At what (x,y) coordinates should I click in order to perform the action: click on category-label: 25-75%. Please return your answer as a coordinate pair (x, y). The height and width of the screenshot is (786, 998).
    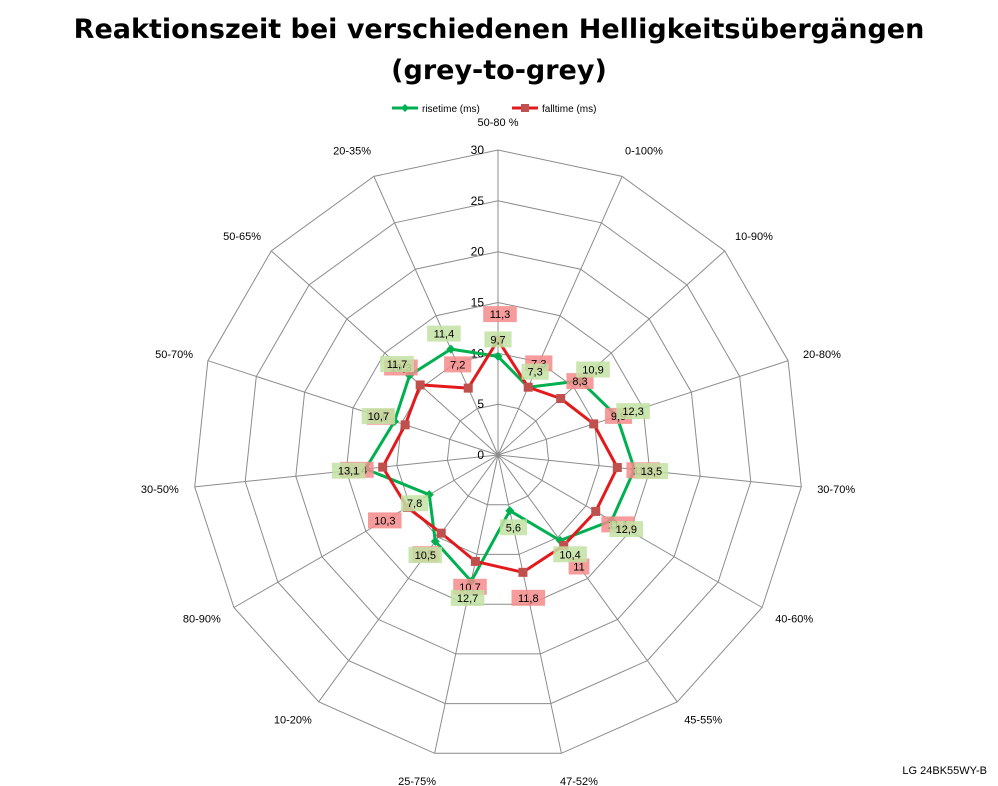
    Looking at the image, I should click on (417, 781).